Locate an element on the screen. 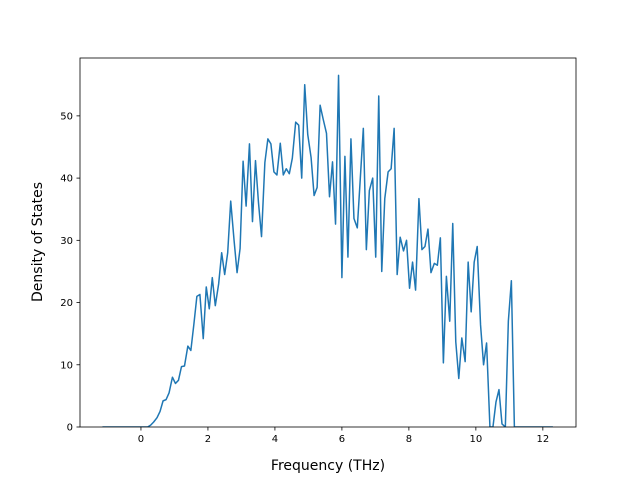 The image size is (640, 480). y-tick-label: 10 is located at coordinates (66, 365).